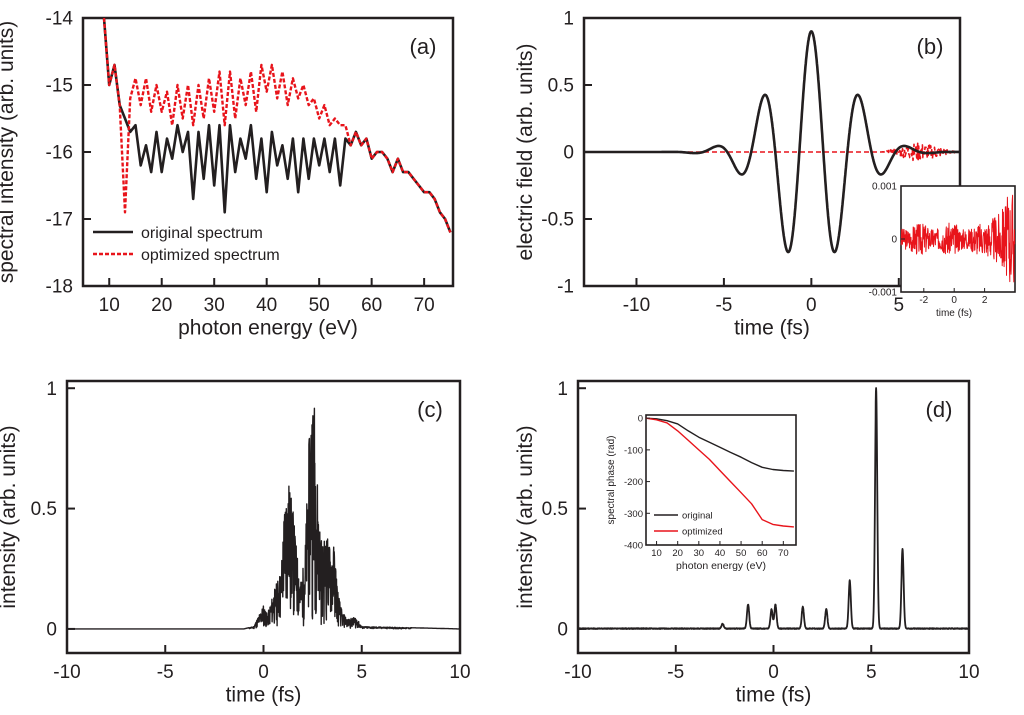 This screenshot has height=715, width=1024. What do you see at coordinates (783, 553) in the screenshot?
I see `inset-x-tick-label: 70` at bounding box center [783, 553].